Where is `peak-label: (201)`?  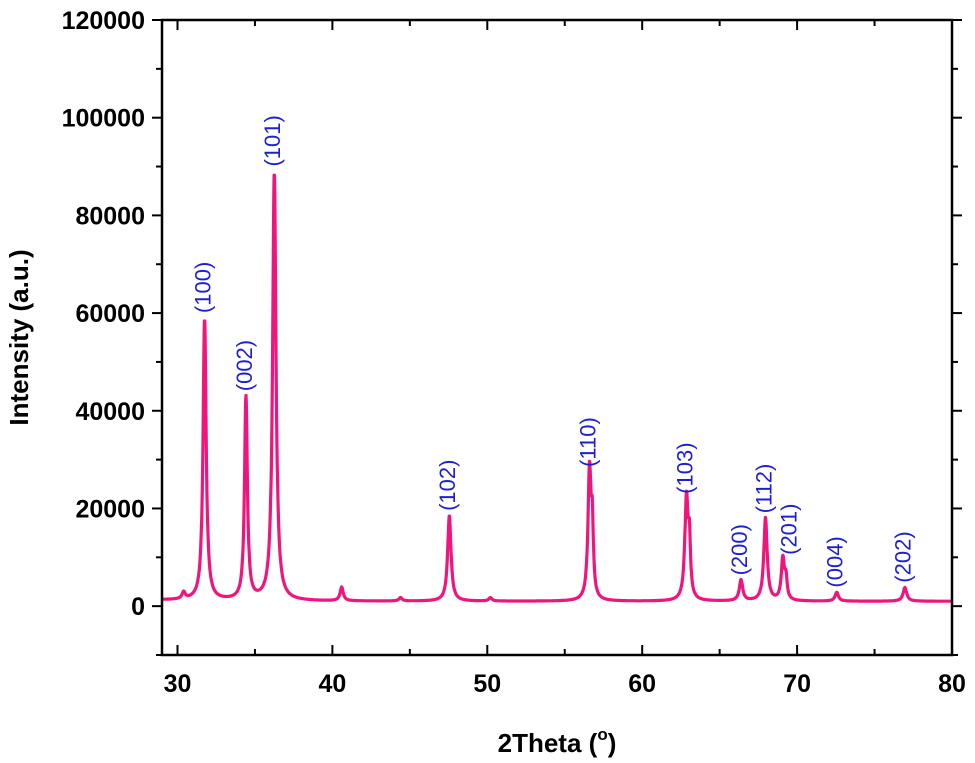
peak-label: (201) is located at coordinates (789, 529).